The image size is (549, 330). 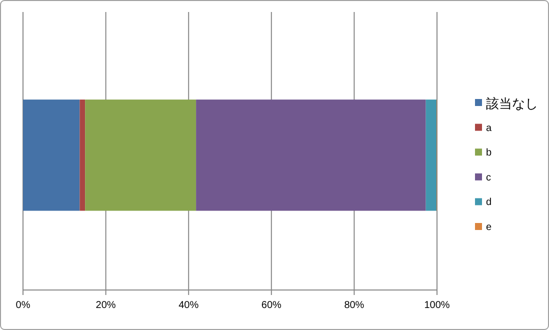 What do you see at coordinates (489, 202) in the screenshot?
I see `legend-label: d` at bounding box center [489, 202].